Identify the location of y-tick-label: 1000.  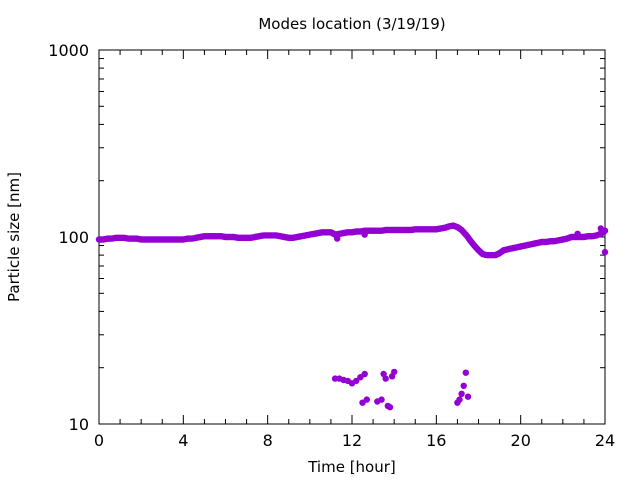
(68, 50).